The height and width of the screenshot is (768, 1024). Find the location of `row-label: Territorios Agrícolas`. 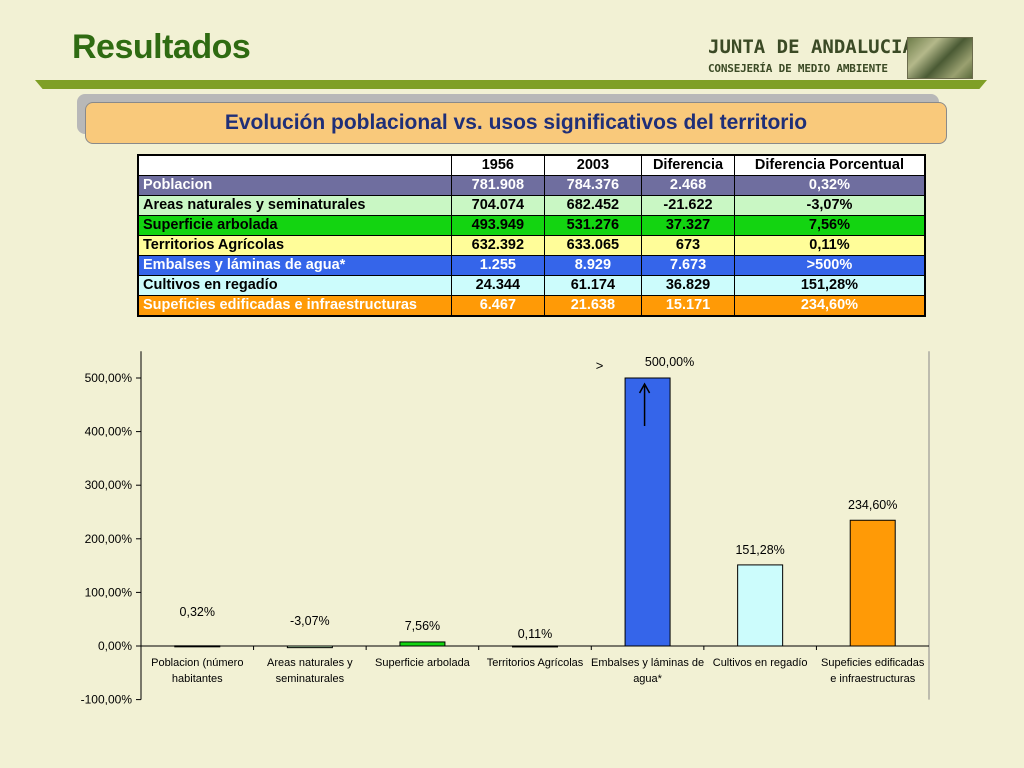

row-label: Territorios Agrícolas is located at coordinates (295, 245).